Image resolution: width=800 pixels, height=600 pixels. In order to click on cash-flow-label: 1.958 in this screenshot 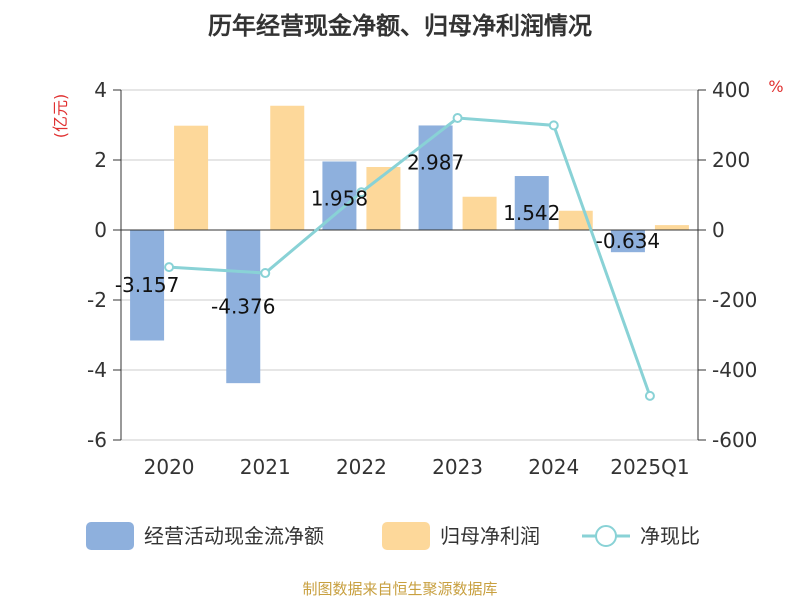, I will do `click(339, 198)`.